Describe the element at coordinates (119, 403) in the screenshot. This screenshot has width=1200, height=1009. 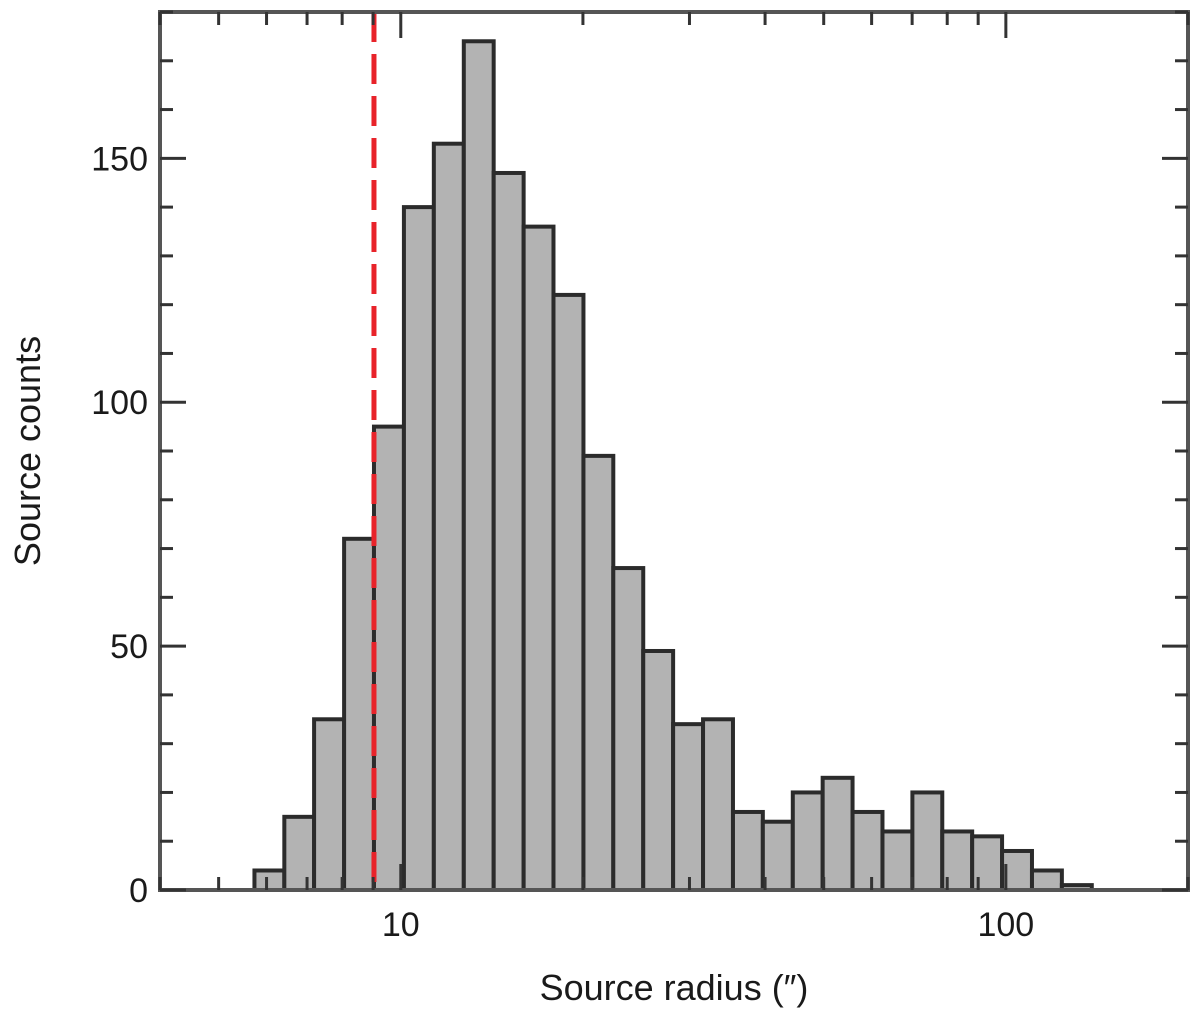
I see `y-tick-label: 100` at that location.